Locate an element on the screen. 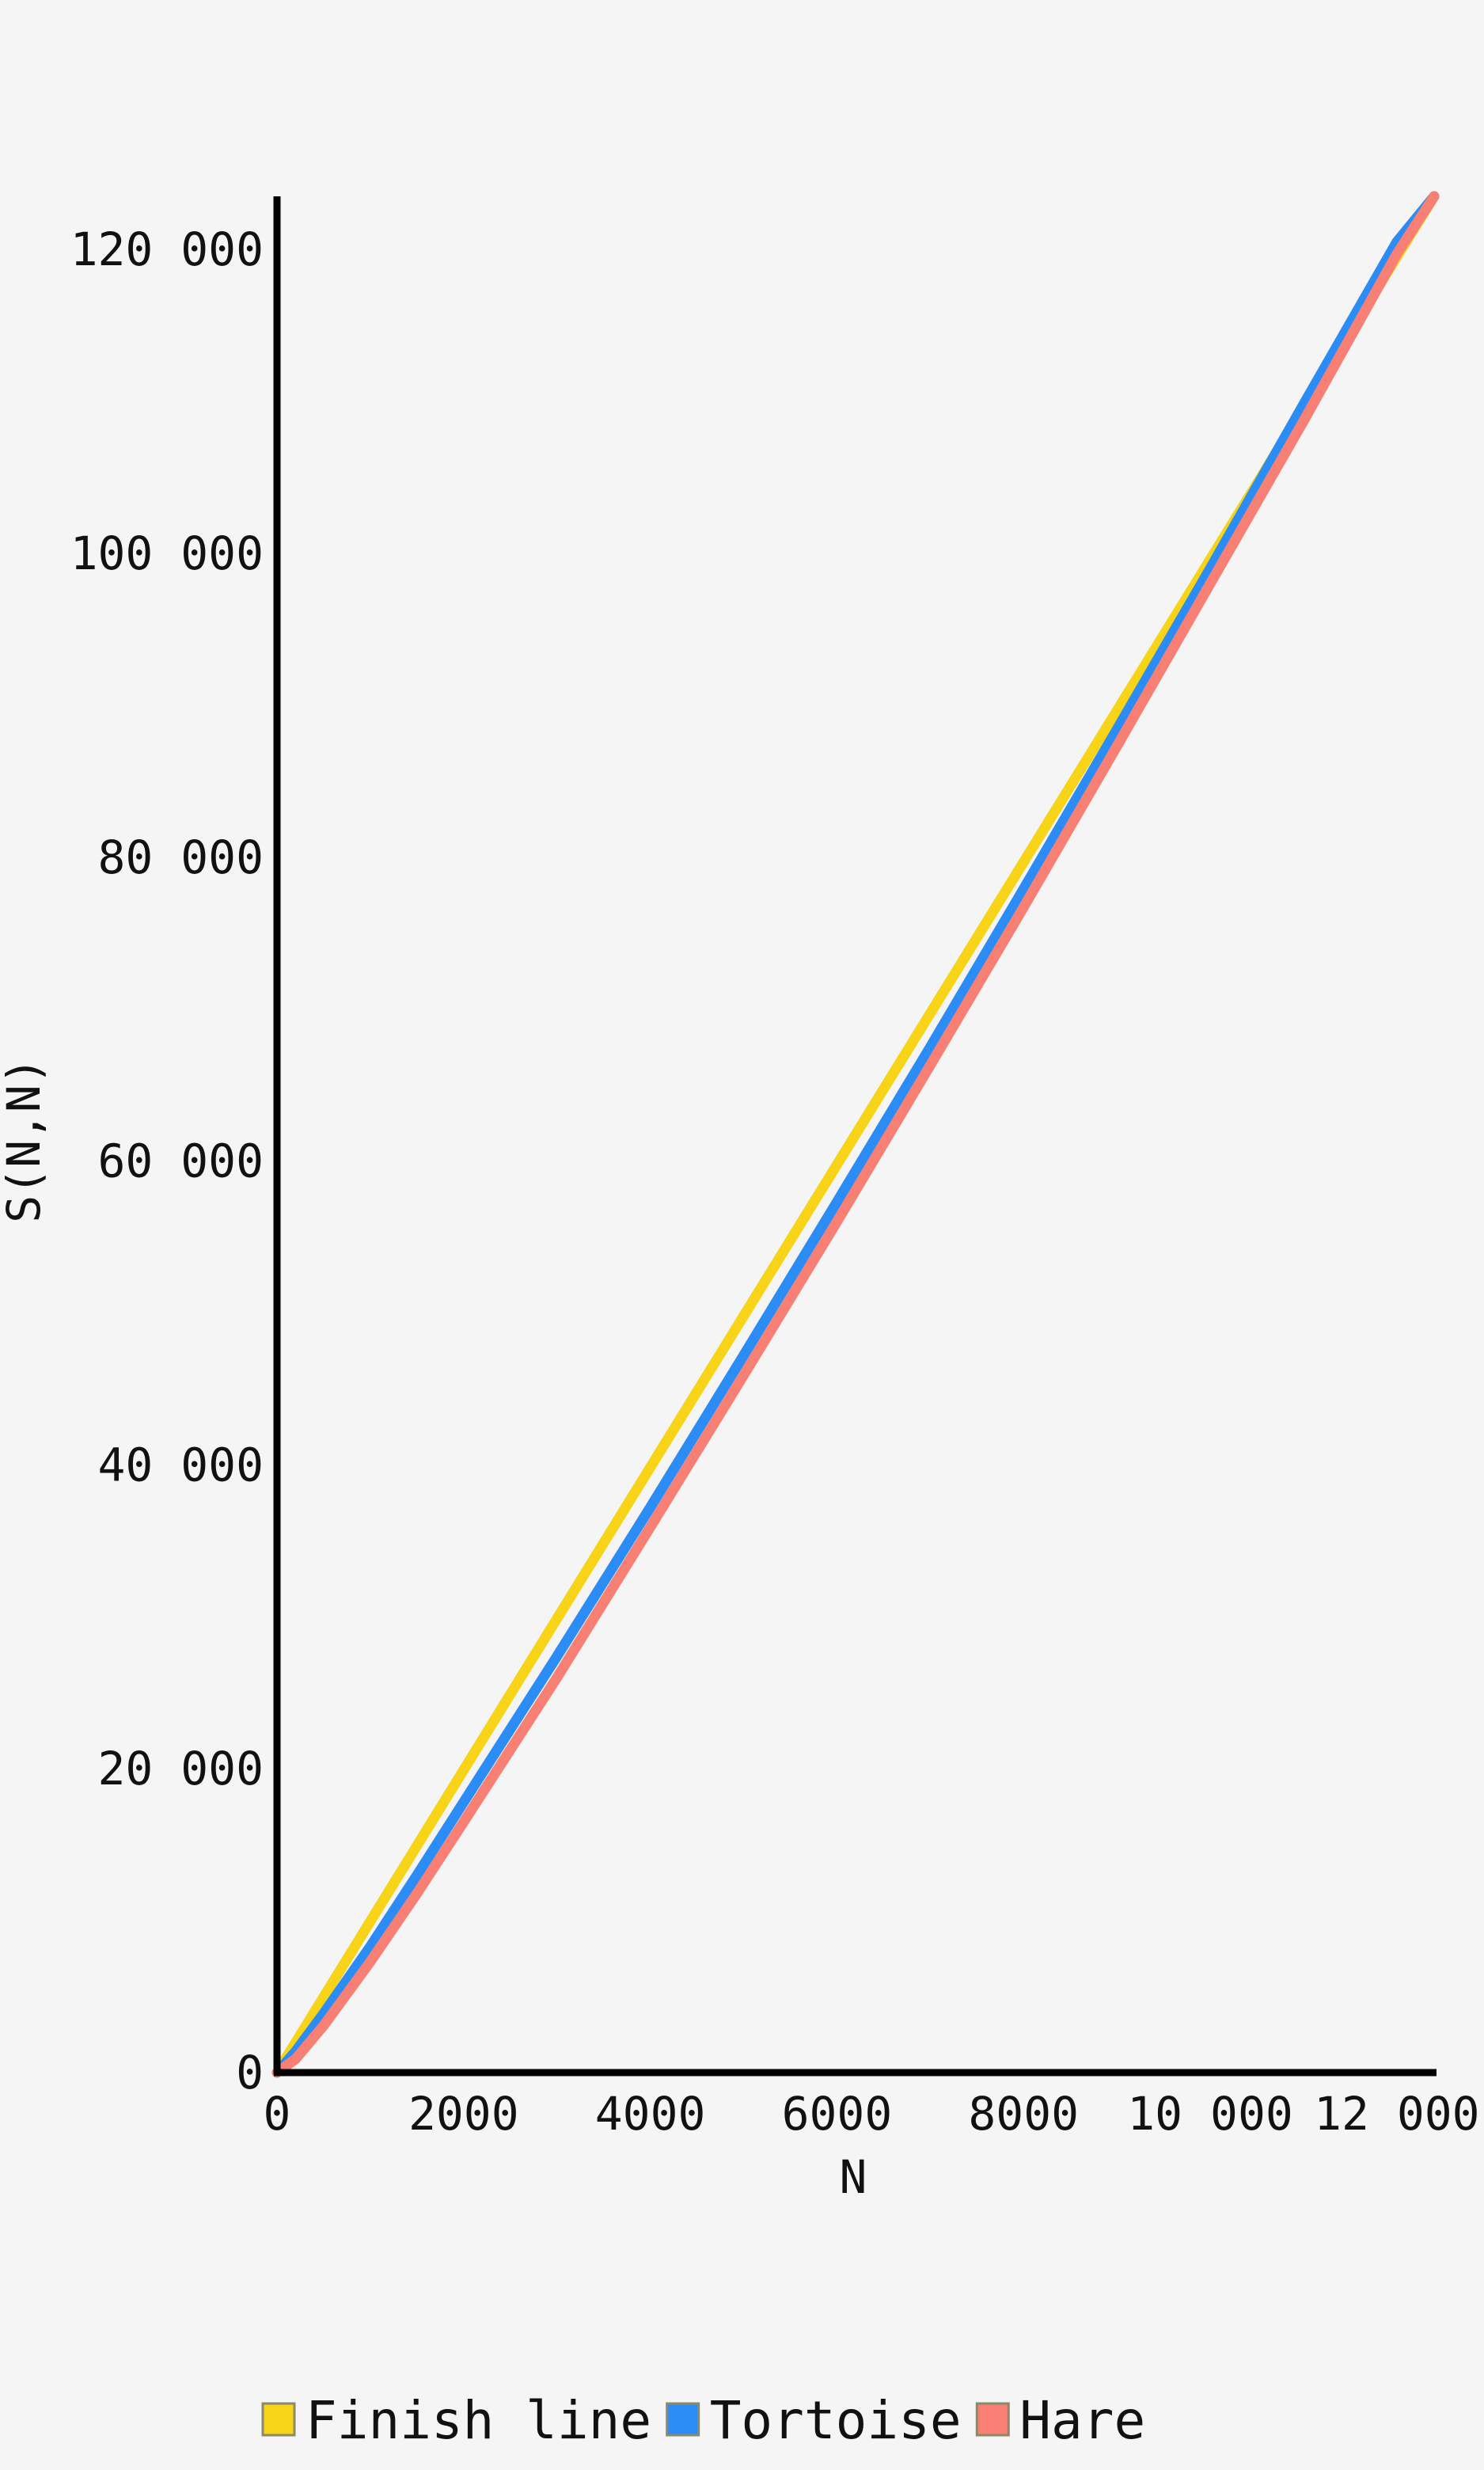  legend-item-tortoise: Tortoise is located at coordinates (814, 2420).